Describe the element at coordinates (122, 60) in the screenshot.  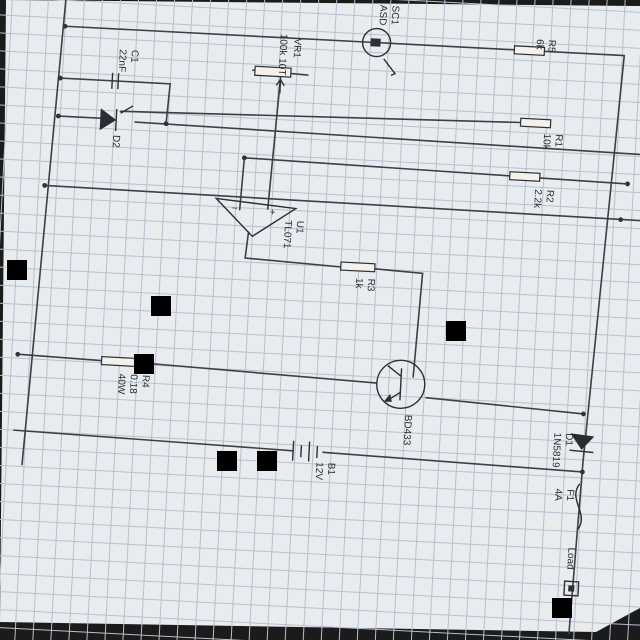
I see `c1-value-label: 22nF` at that location.